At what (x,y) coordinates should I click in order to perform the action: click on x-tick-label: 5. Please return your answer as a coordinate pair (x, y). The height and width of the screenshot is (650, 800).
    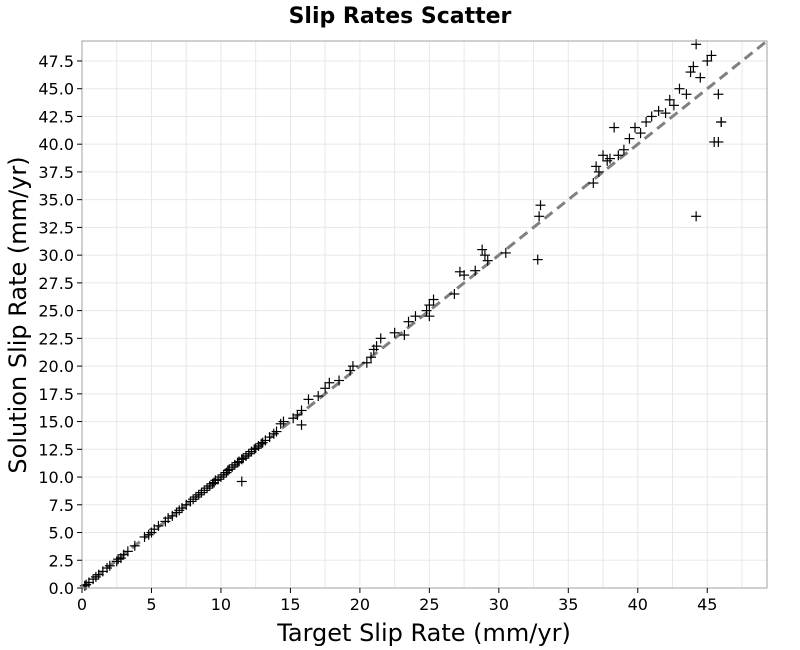
    Looking at the image, I should click on (151, 604).